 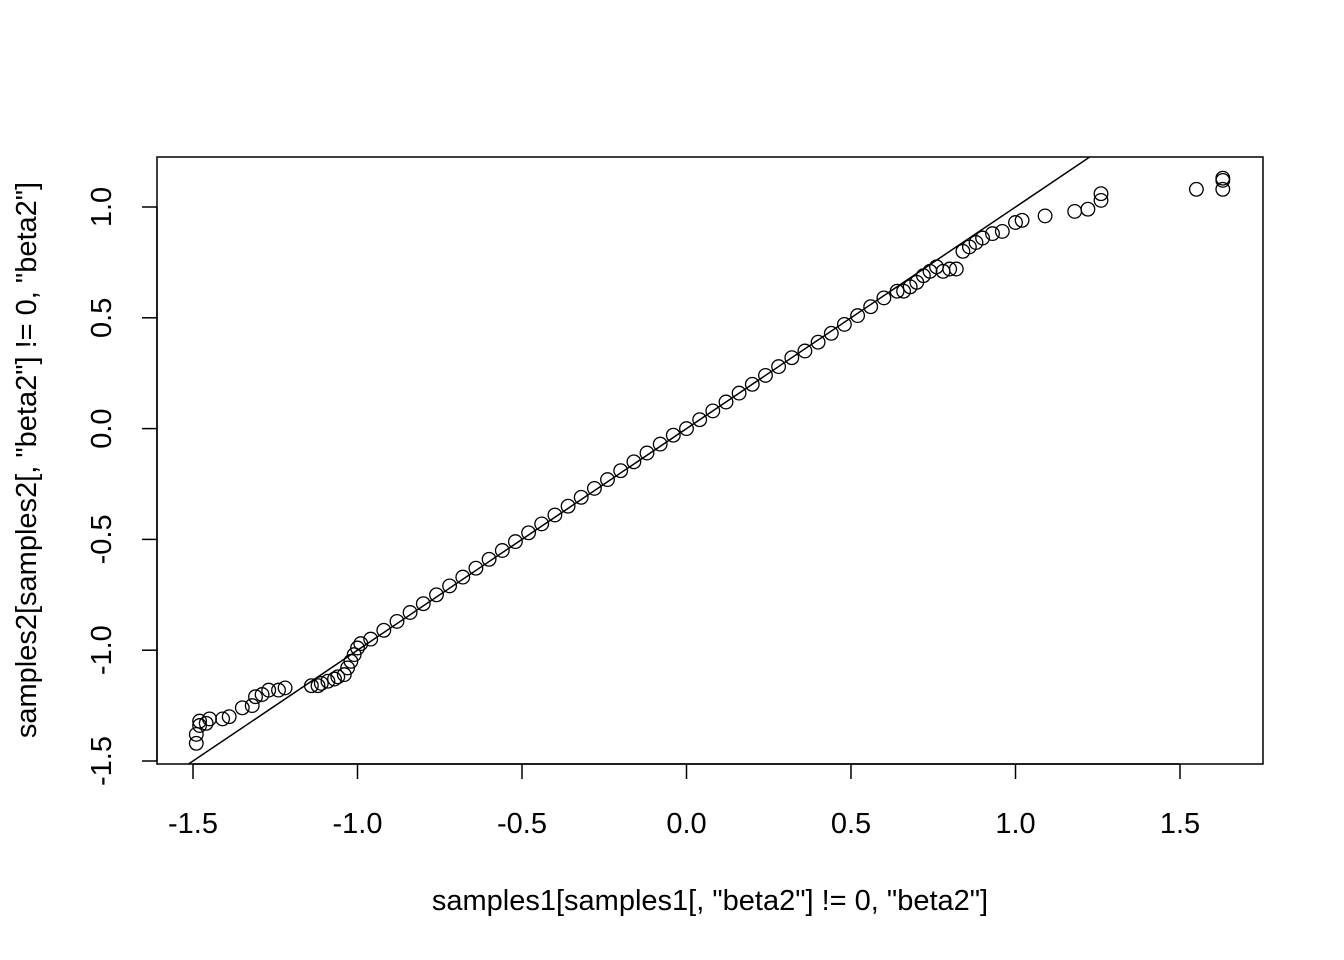 I want to click on x-tick-label: 1.5, so click(x=1180, y=824).